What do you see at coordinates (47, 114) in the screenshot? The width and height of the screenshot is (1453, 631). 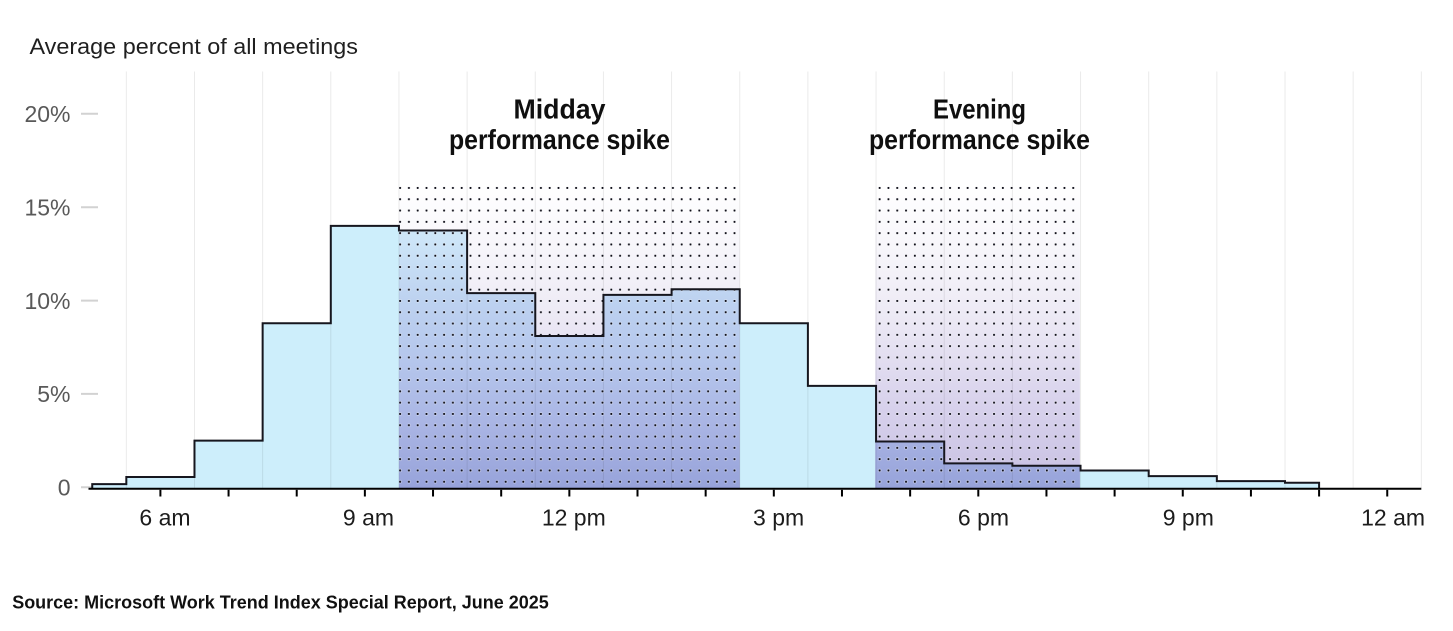 I see `svg-text: 20%` at bounding box center [47, 114].